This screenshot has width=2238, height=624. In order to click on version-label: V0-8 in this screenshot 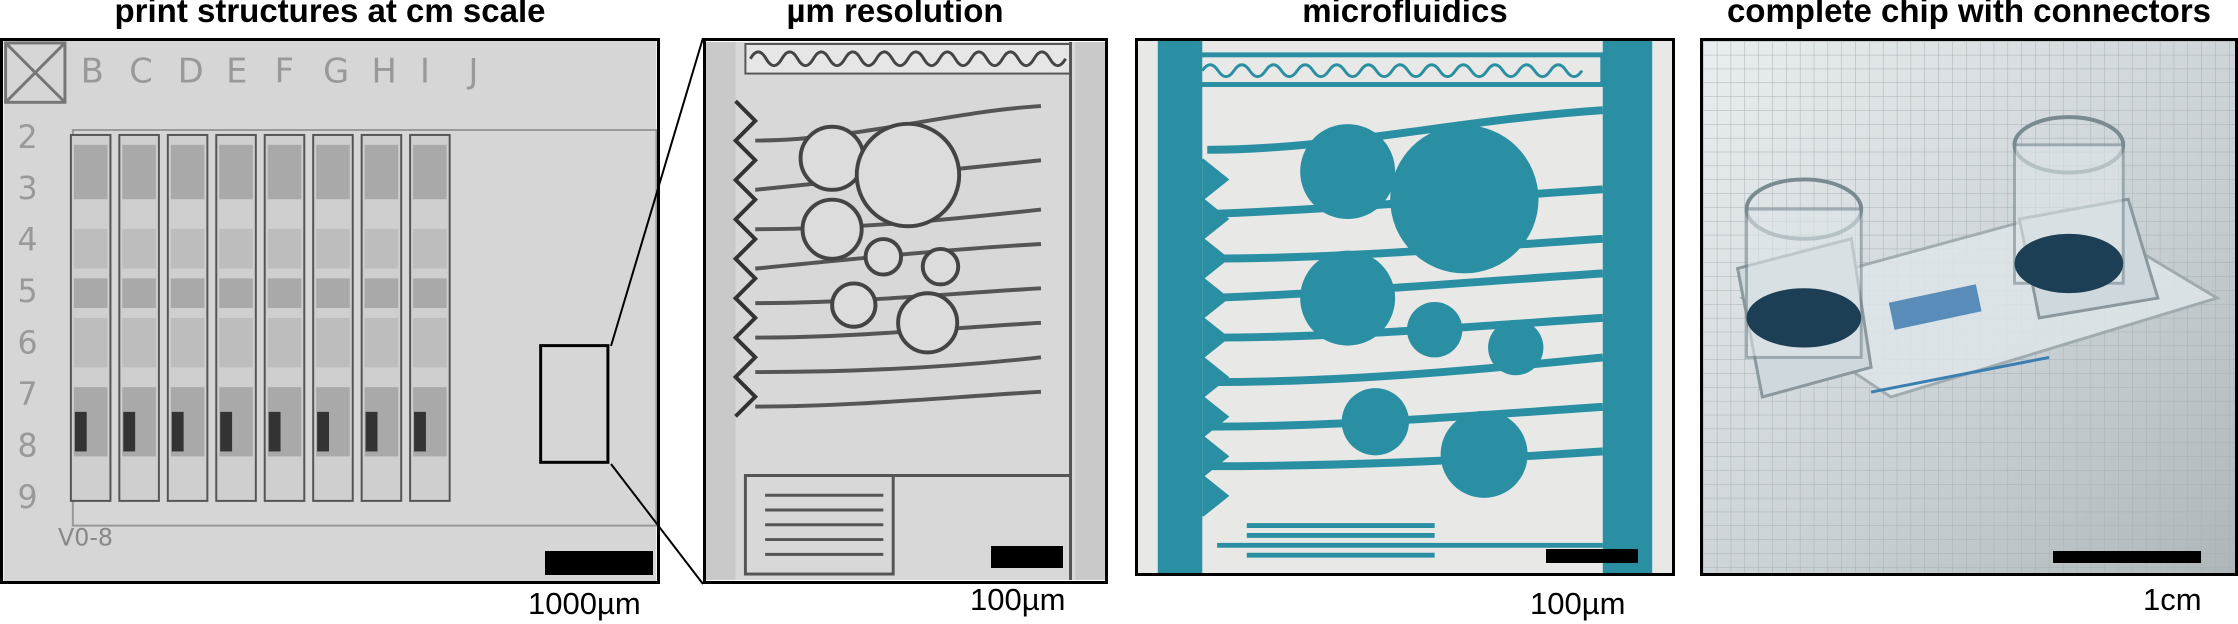, I will do `click(85, 537)`.